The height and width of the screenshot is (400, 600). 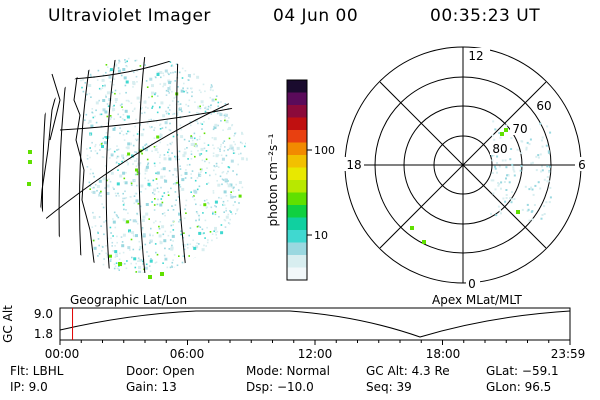 I want to click on mode-info: Mode: Normal, so click(x=288, y=371).